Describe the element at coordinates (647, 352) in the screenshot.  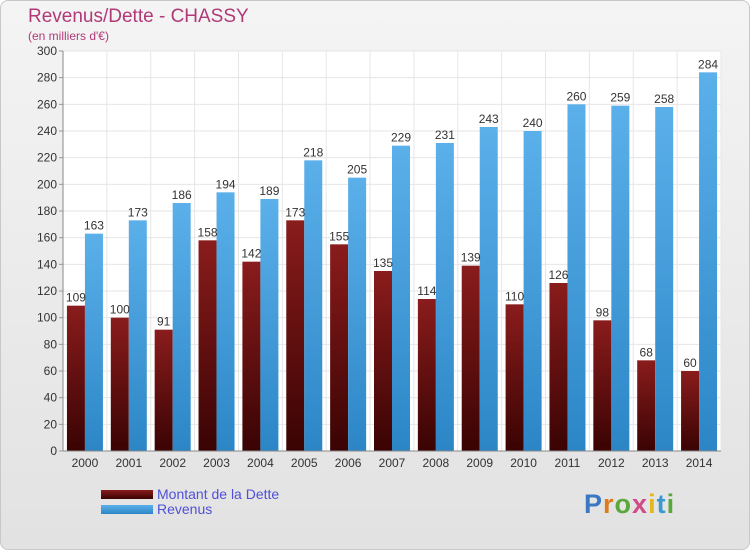
I see `debt-value-label: 68` at that location.